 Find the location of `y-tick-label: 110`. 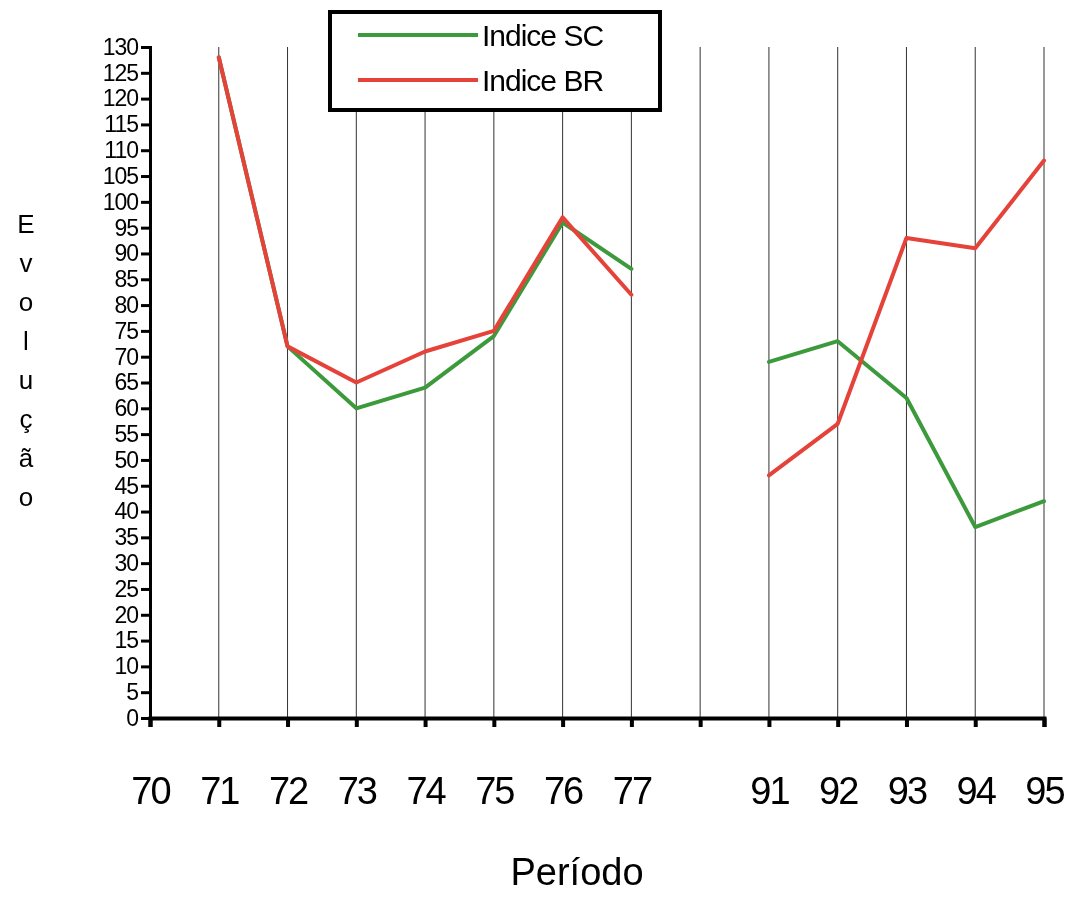

y-tick-label: 110 is located at coordinates (121, 150).